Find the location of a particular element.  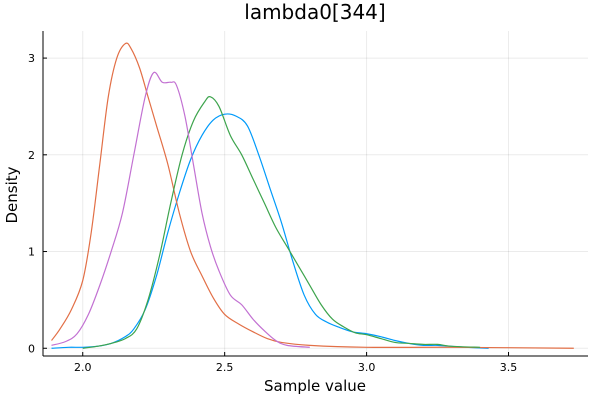

chart-title: lambda0[344] is located at coordinates (314, 12).